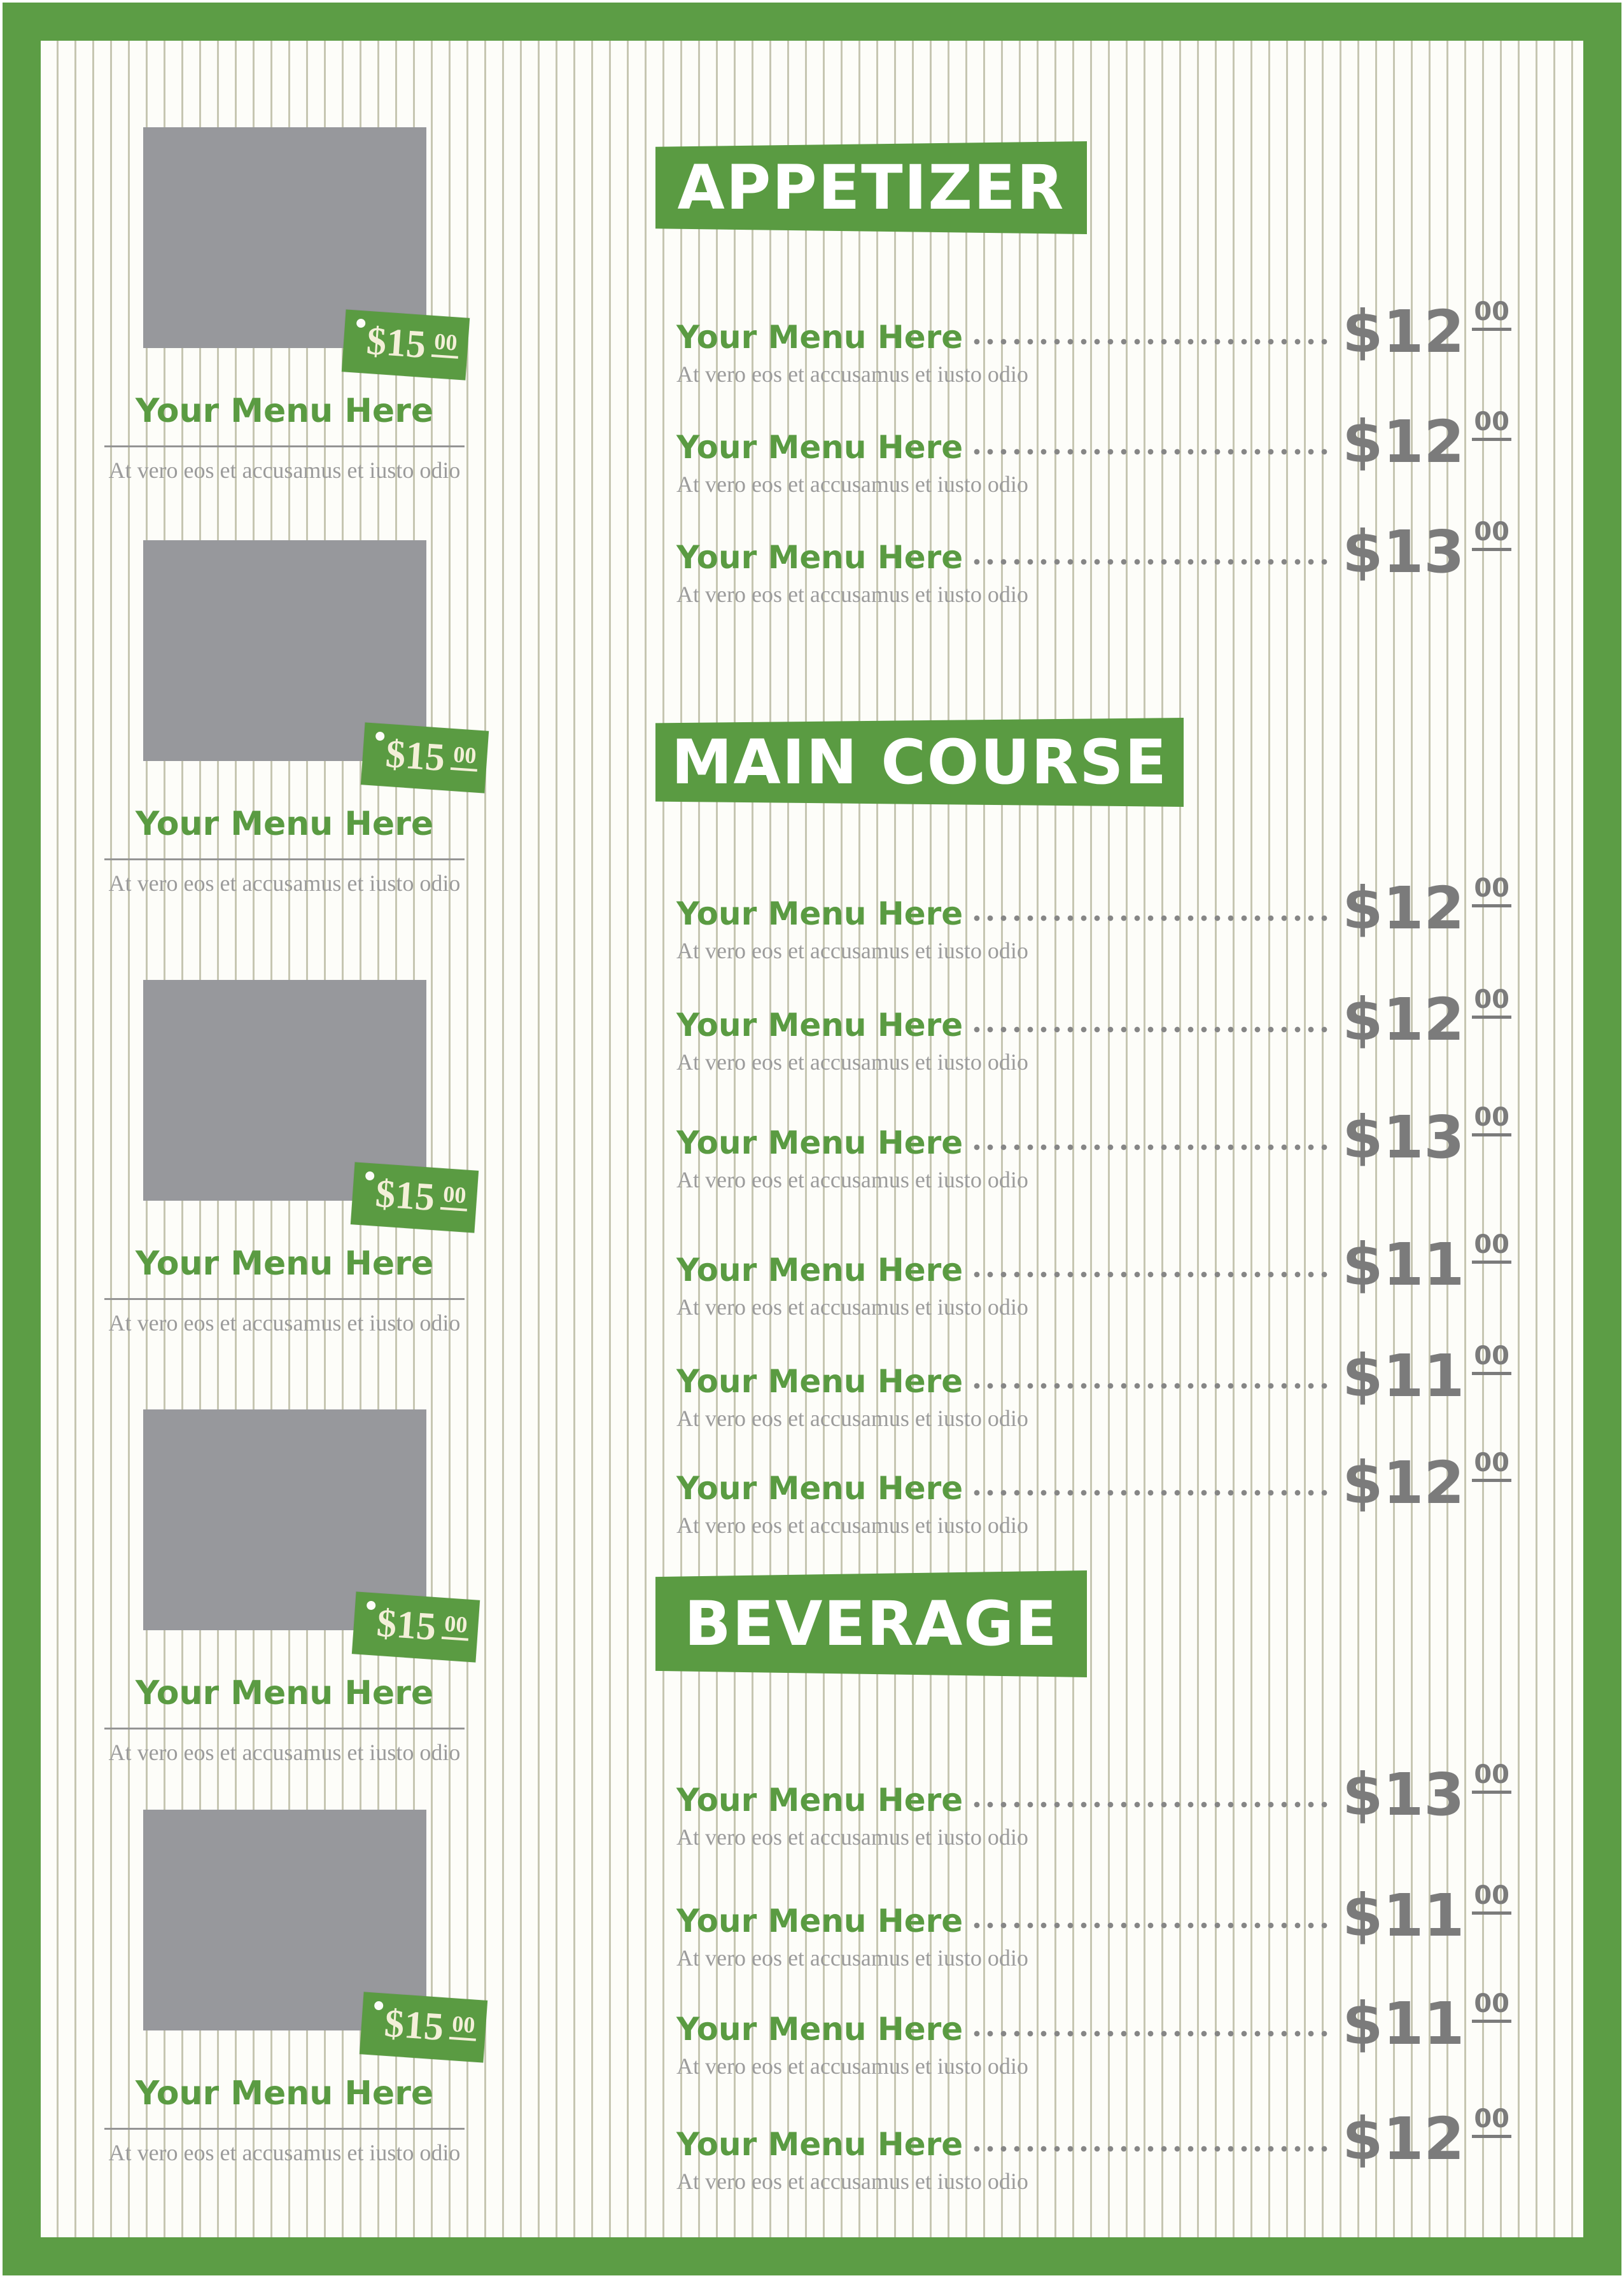 This screenshot has height=2278, width=1624. I want to click on section-banner-beverage: BEVERAGE, so click(871, 1623).